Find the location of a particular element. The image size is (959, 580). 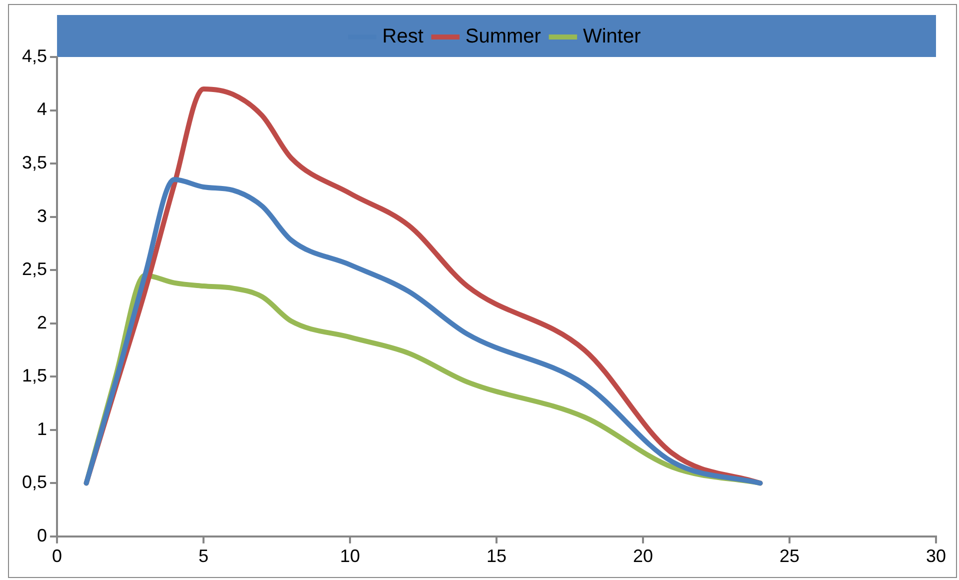

x-tick-label: 5 is located at coordinates (203, 556).